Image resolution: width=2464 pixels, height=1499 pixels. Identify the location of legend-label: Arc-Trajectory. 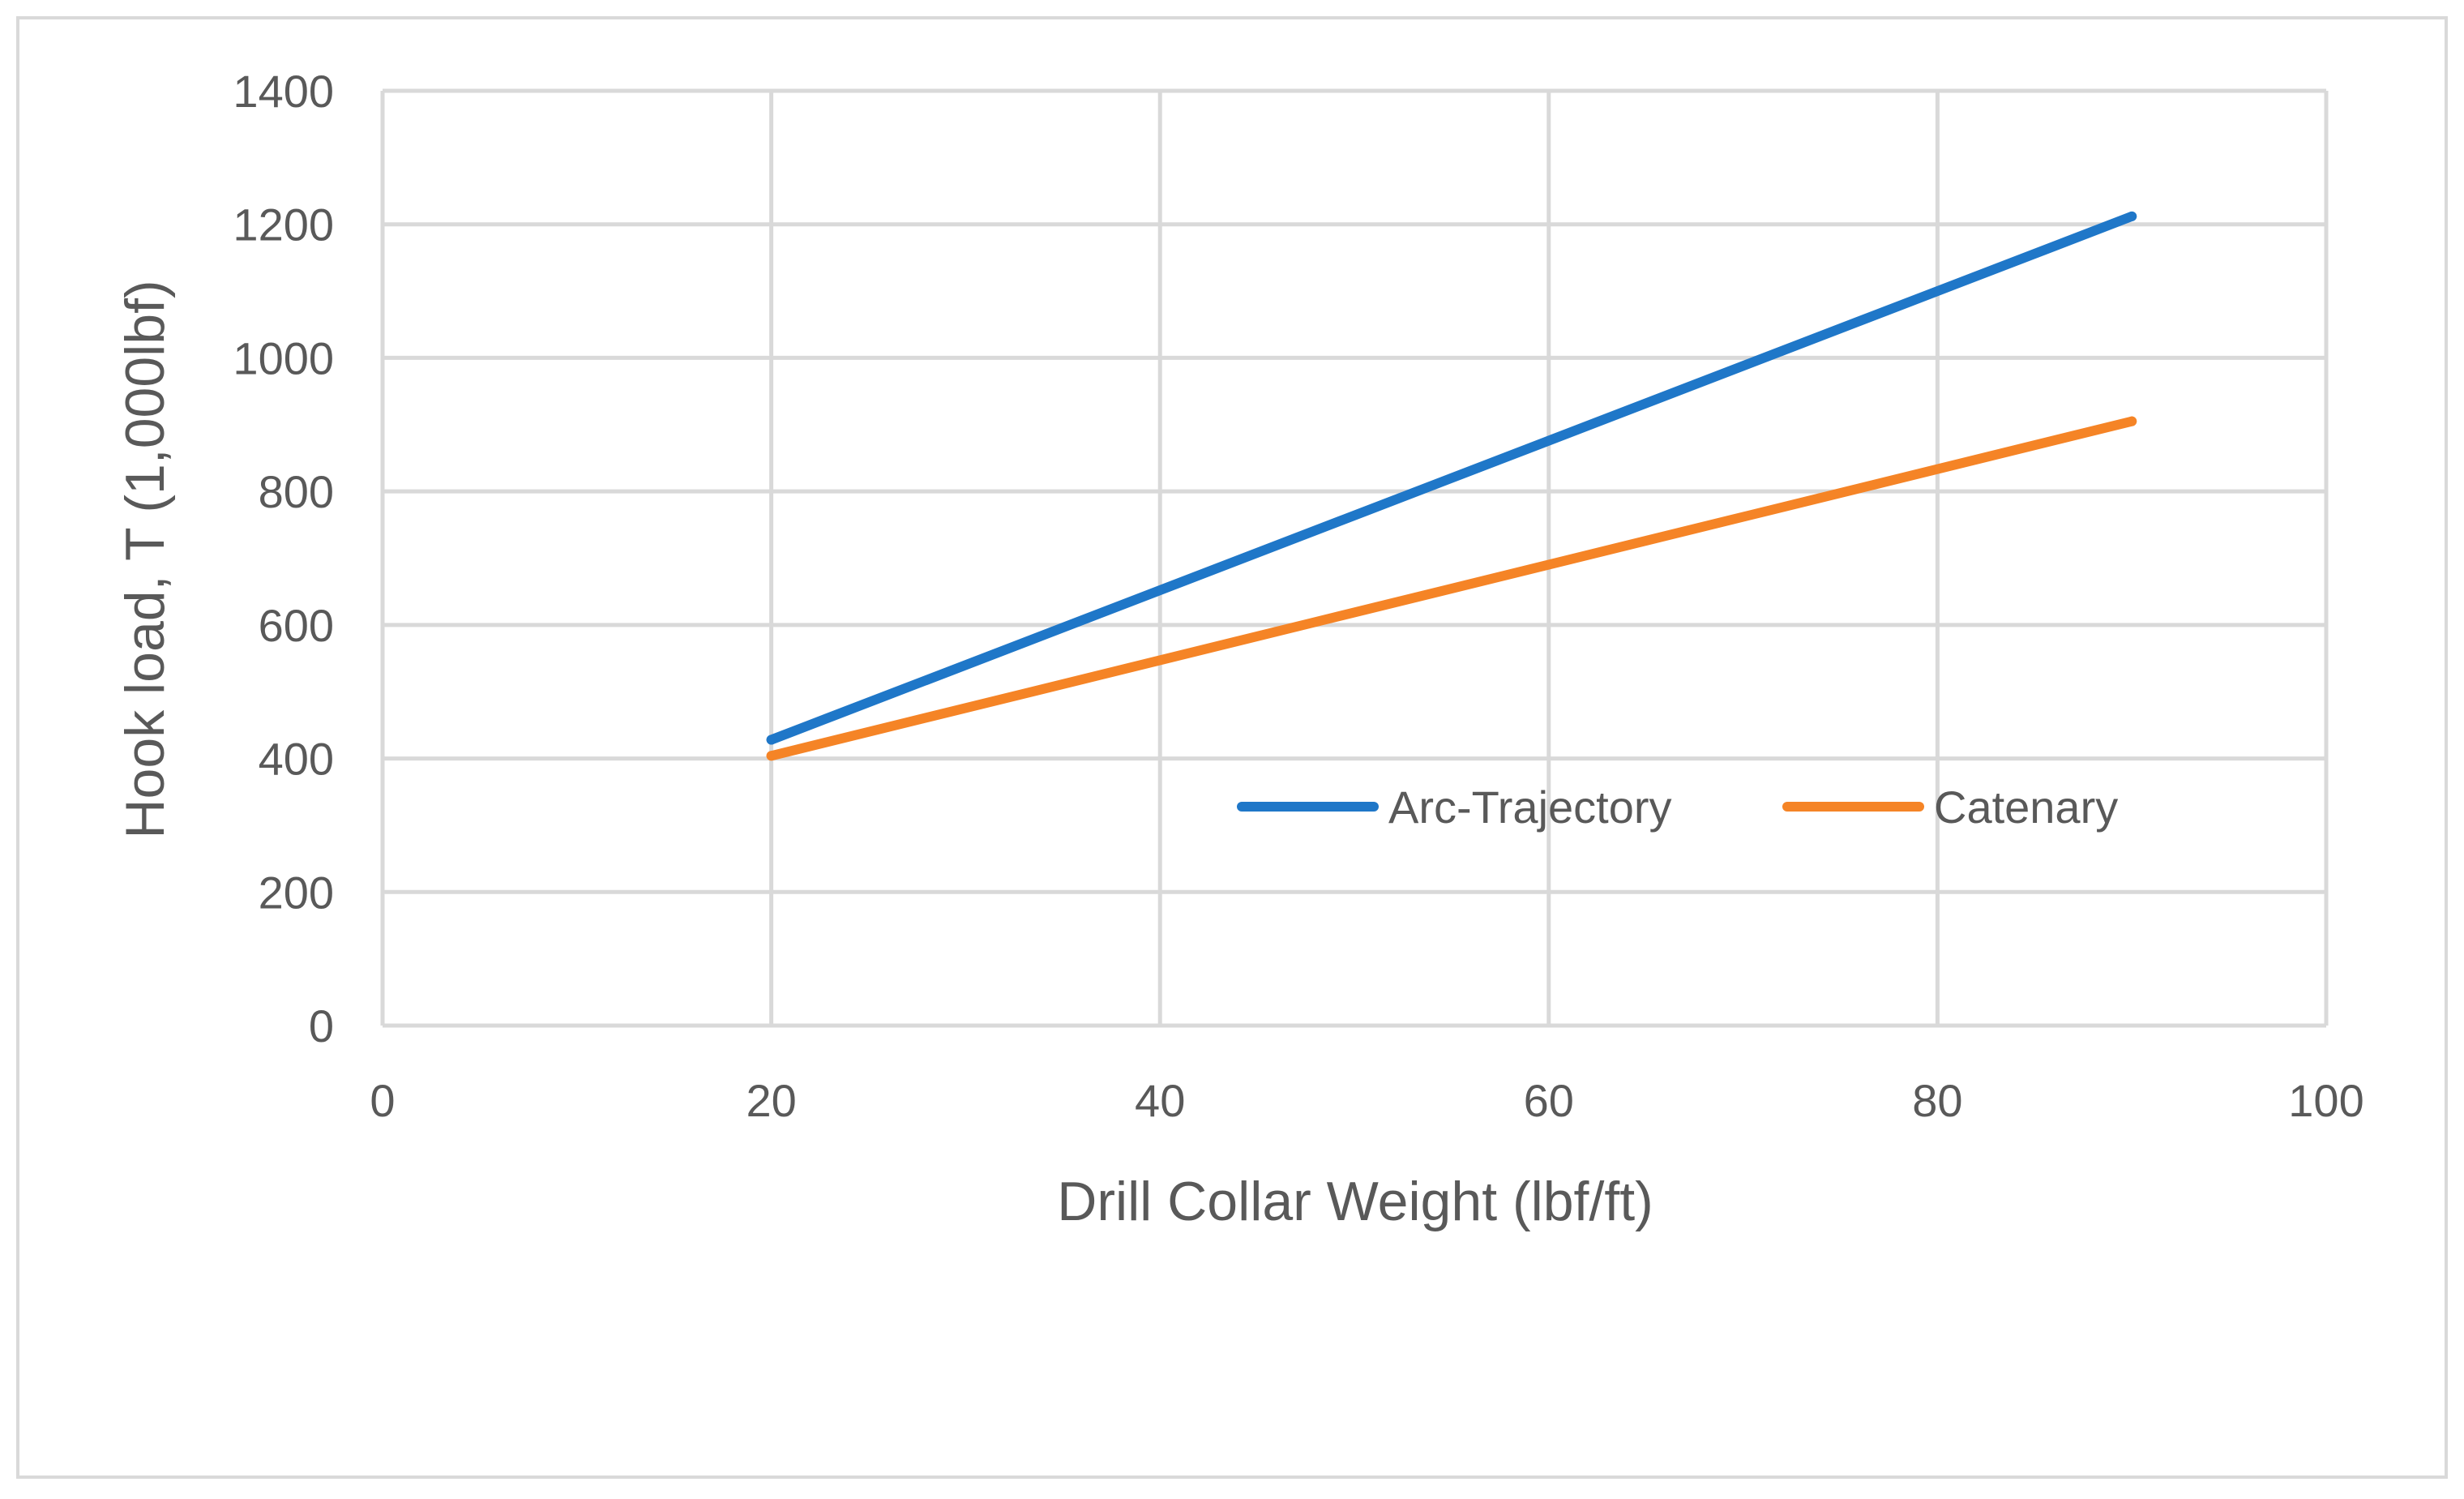
(1530, 807).